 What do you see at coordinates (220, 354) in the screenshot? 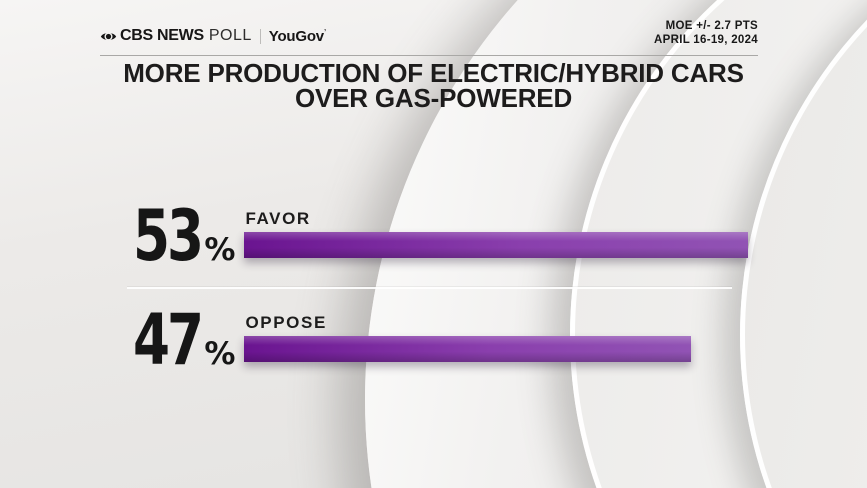
I see `percent-sign-oppose: %` at bounding box center [220, 354].